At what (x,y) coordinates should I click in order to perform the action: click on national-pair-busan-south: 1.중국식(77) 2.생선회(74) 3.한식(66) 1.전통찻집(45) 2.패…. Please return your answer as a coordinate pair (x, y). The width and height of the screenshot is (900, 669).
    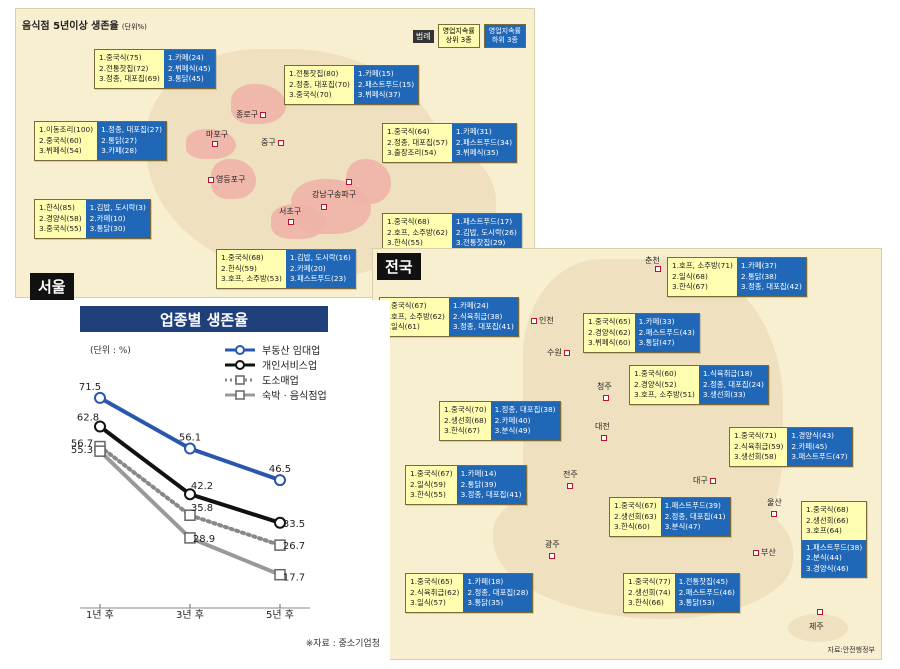
    Looking at the image, I should click on (681, 593).